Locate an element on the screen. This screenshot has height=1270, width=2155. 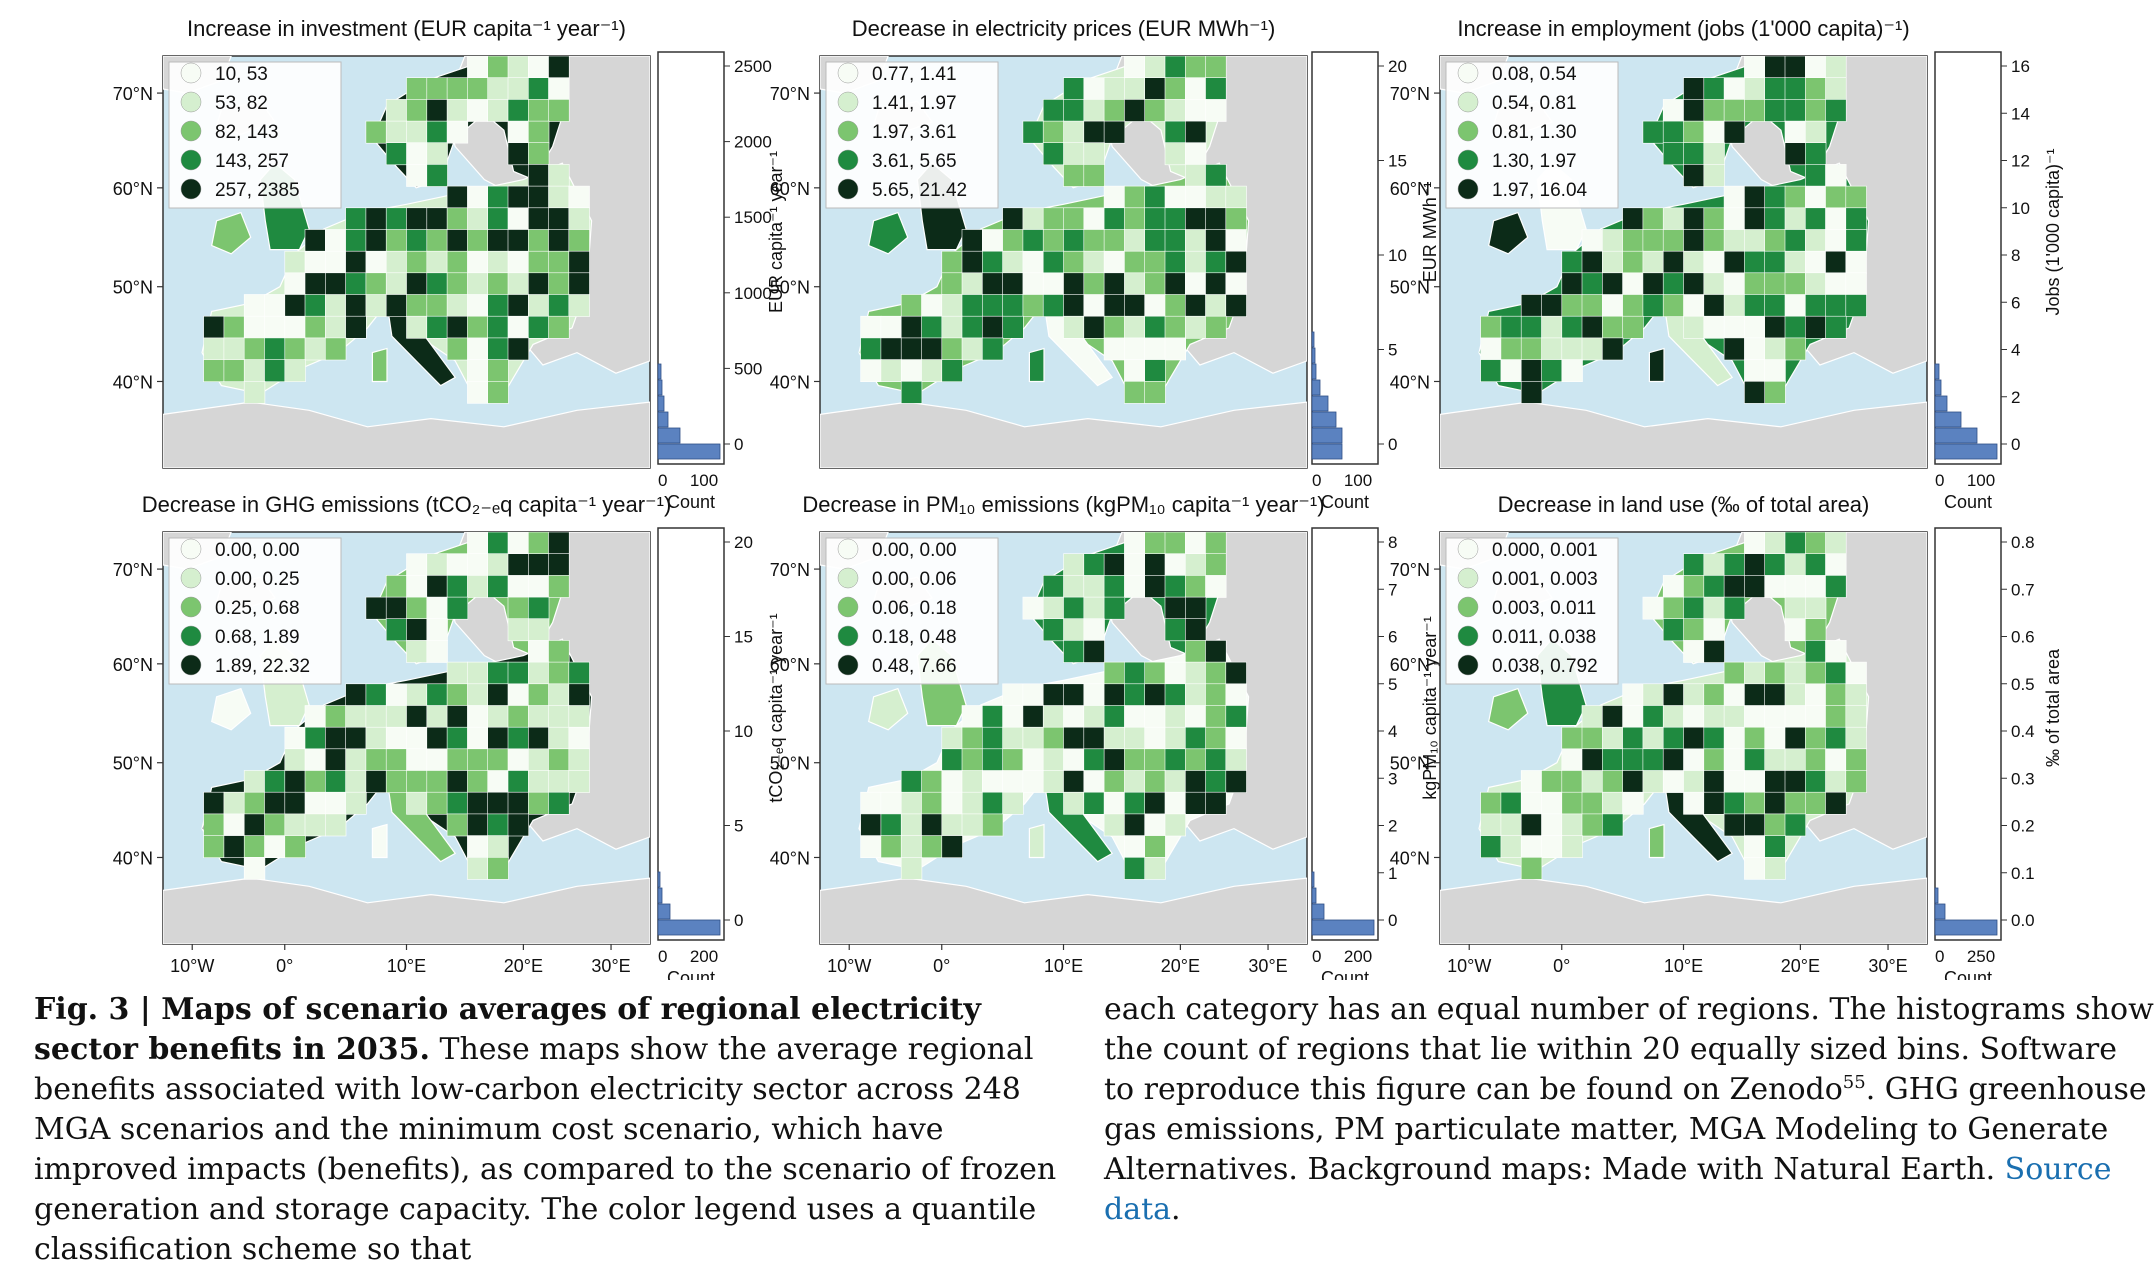
hist-tick-label: 0.5 is located at coordinates (2023, 684).